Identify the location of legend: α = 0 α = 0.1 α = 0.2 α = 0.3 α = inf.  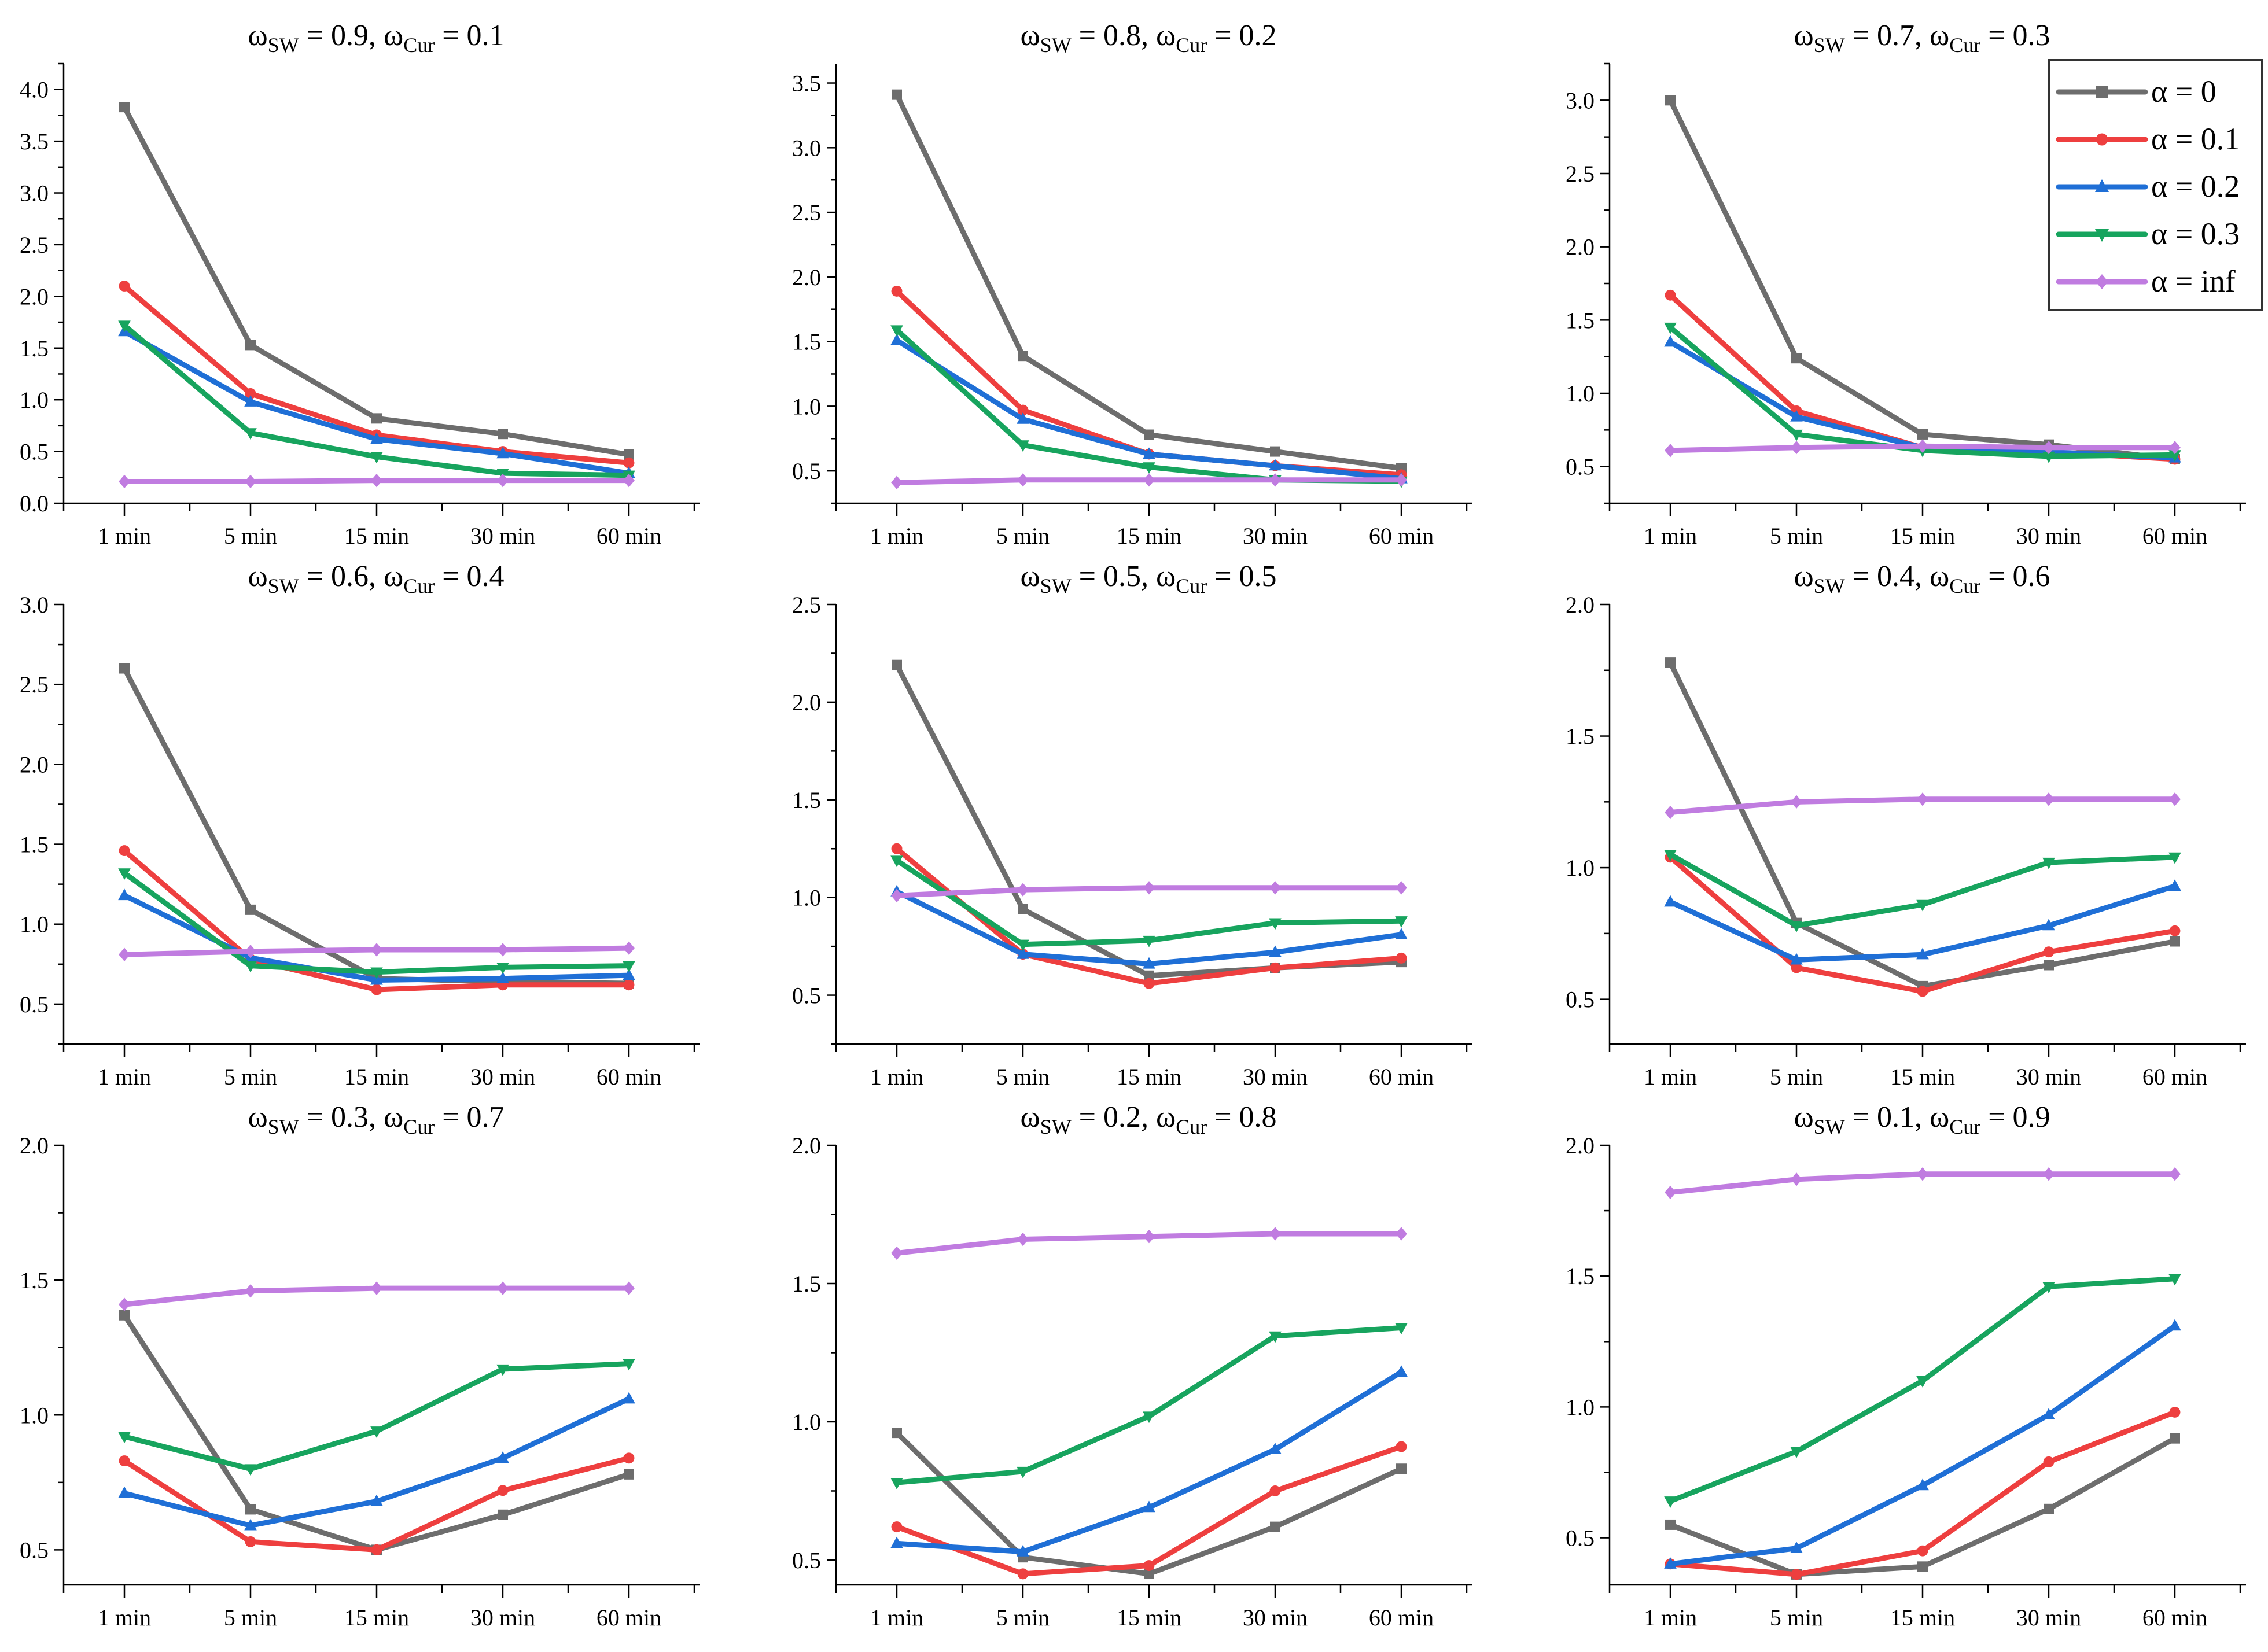
(2155, 185).